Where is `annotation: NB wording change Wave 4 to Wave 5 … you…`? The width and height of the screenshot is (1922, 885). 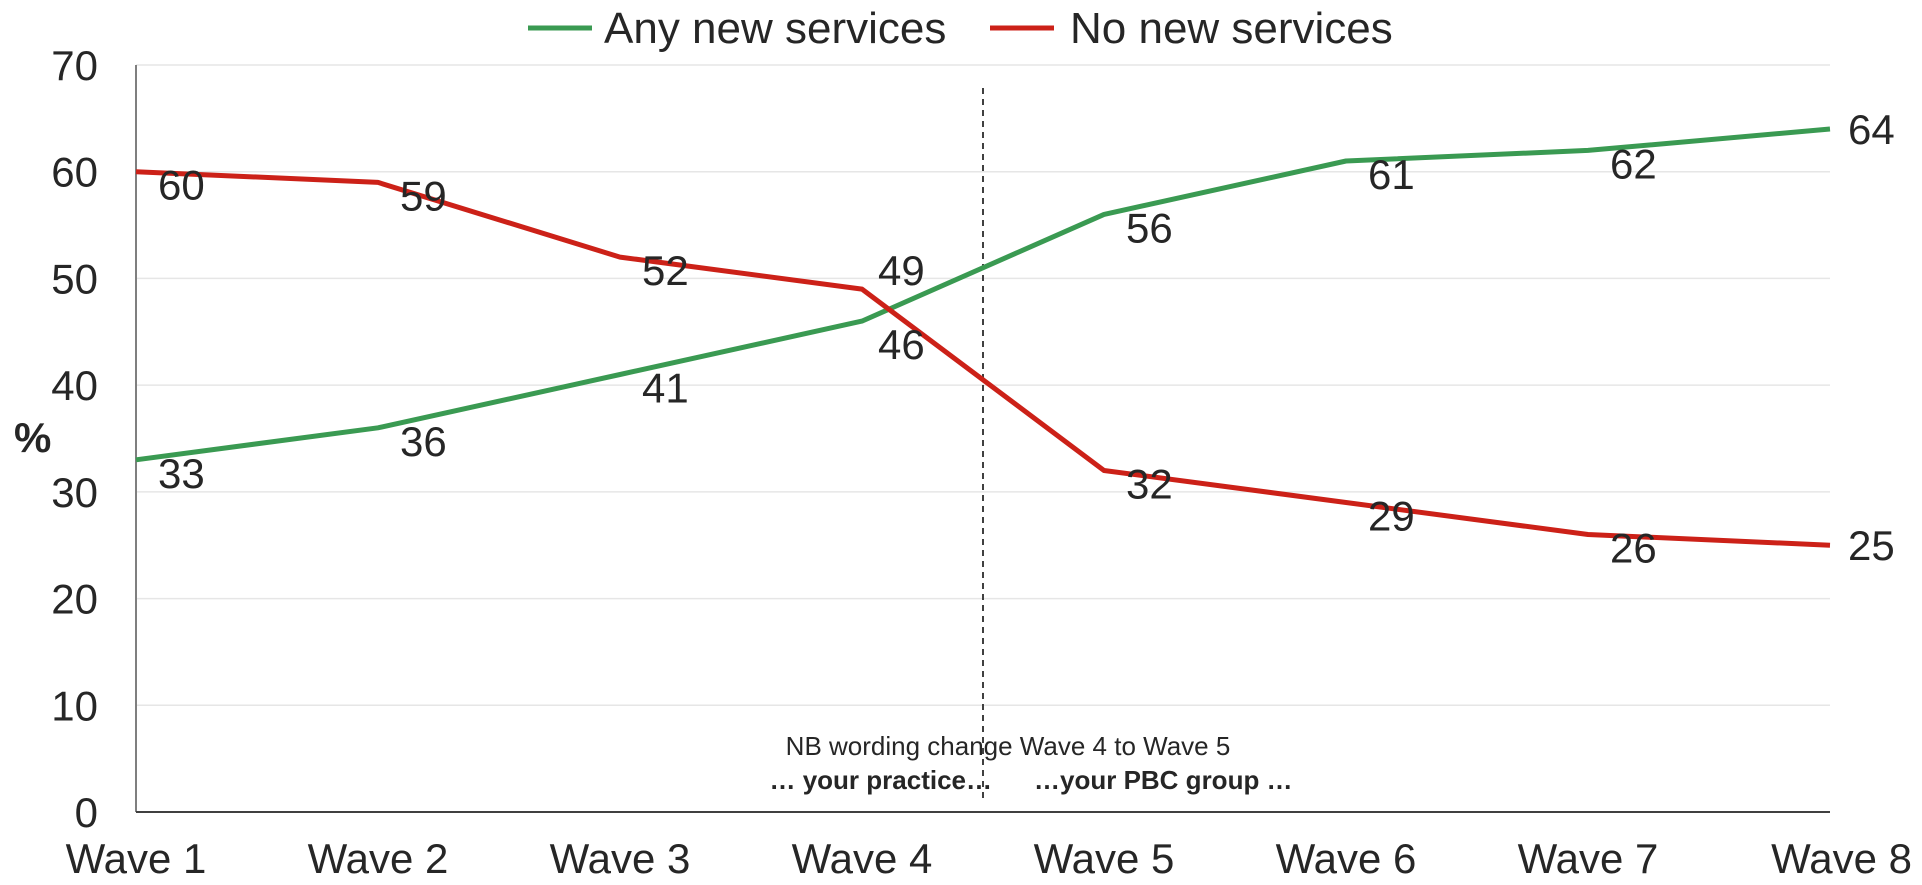
annotation: NB wording change Wave 4 to Wave 5 … you… is located at coordinates (1030, 763).